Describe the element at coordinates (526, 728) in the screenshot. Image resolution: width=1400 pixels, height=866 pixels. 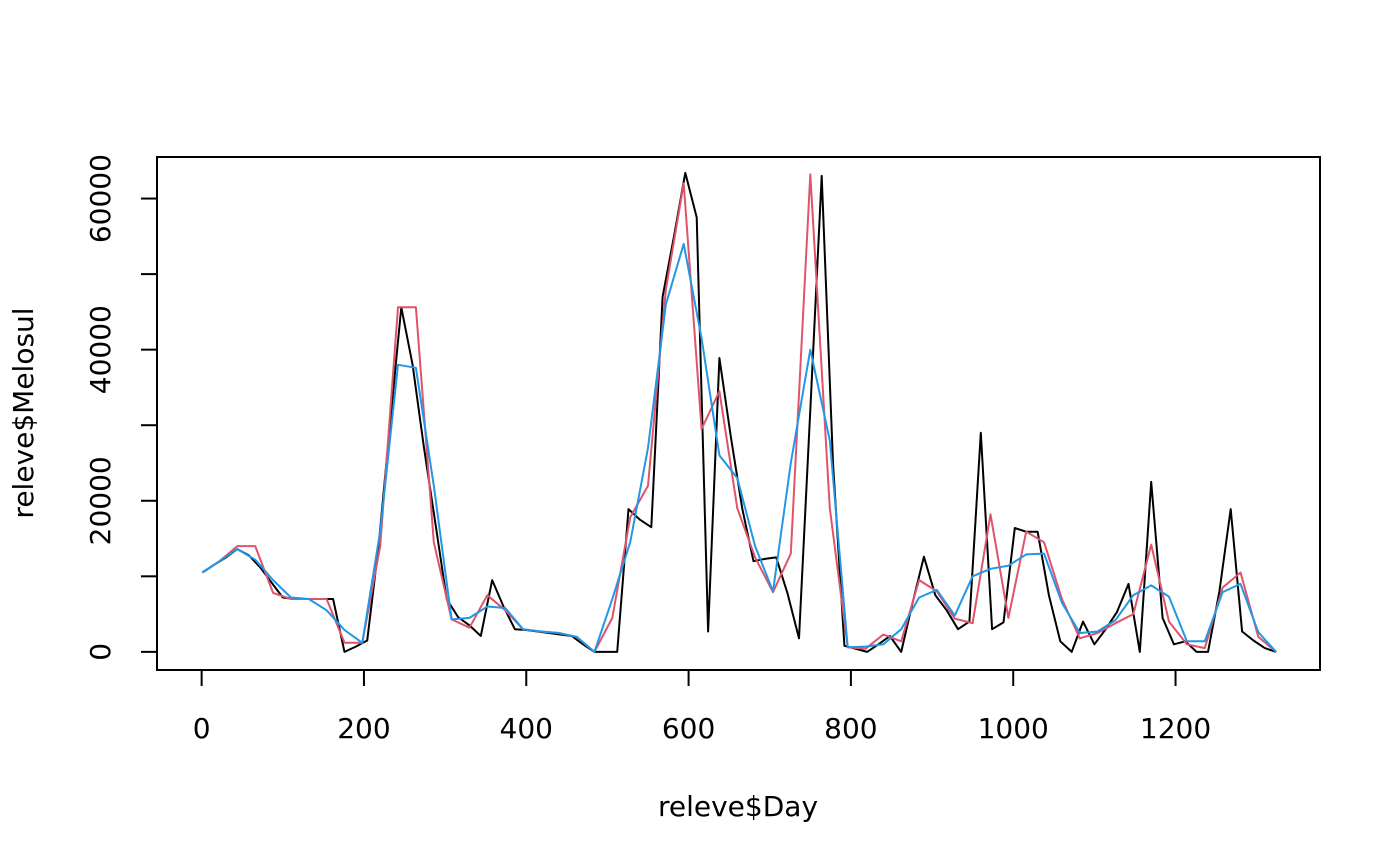
I see `x-tick-label: 400` at that location.